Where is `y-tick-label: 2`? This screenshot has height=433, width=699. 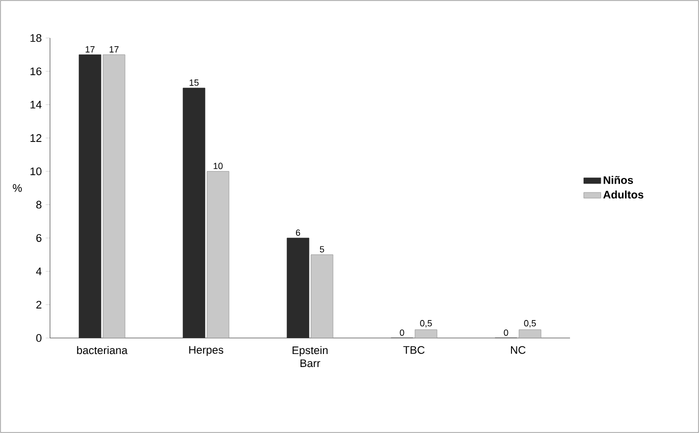
y-tick-label: 2 is located at coordinates (39, 304).